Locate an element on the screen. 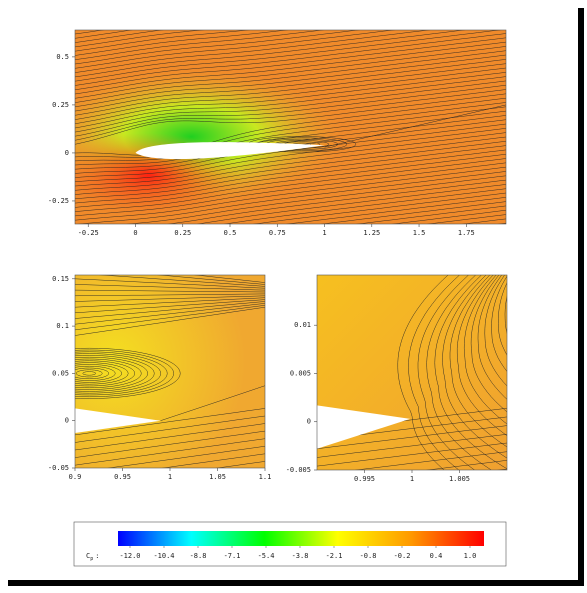 This screenshot has height=593, width=587. colorbar is located at coordinates (301, 538).